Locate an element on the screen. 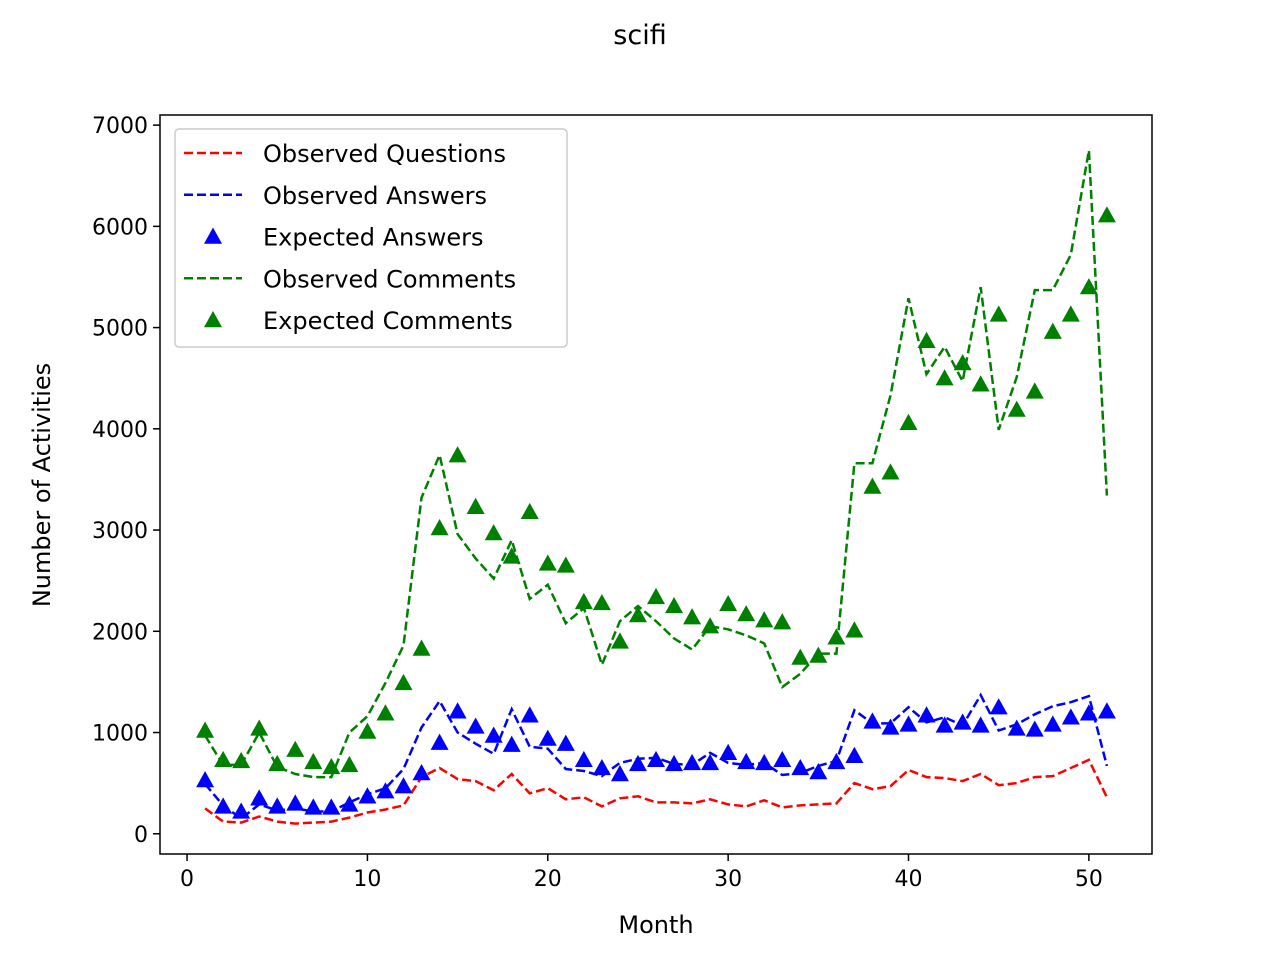  legend-box is located at coordinates (371, 238).